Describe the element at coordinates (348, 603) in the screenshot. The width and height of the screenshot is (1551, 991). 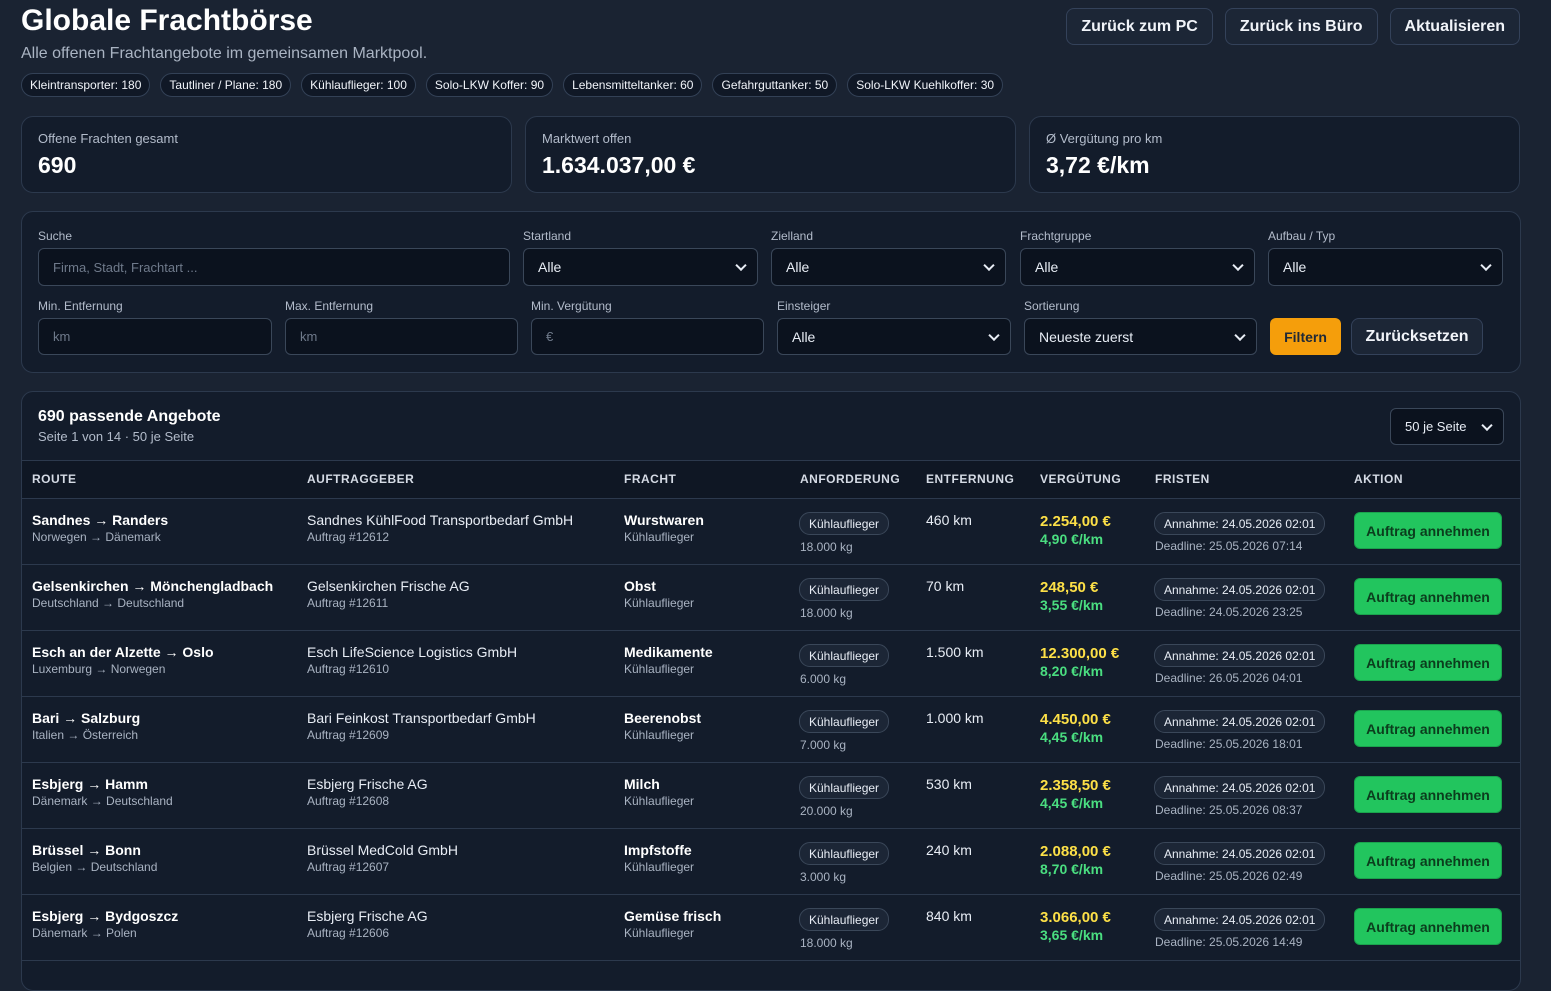
I see `order-number: Auftrag #12611` at that location.